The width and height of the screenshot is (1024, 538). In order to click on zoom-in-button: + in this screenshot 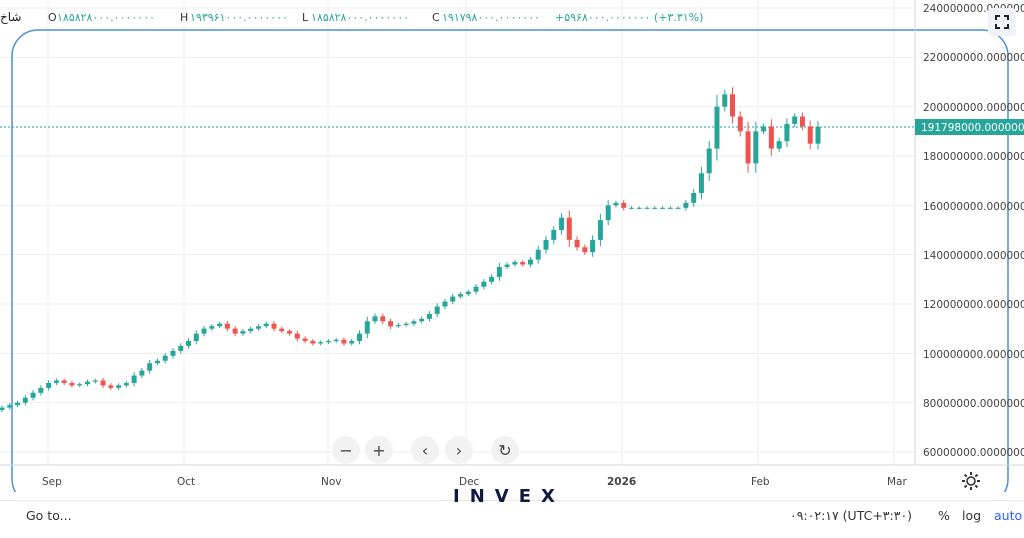, I will do `click(379, 450)`.